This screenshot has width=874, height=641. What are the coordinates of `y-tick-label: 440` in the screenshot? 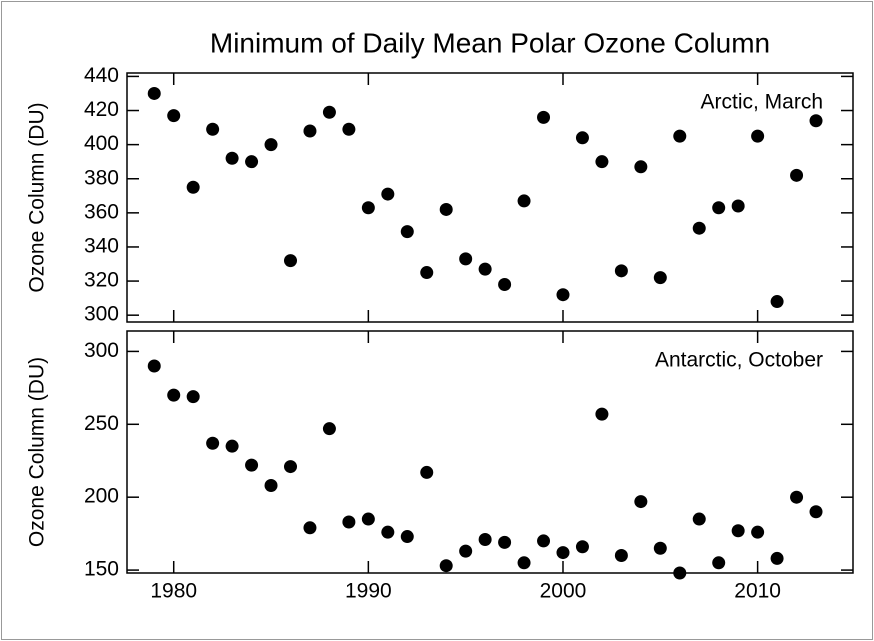 It's located at (101, 75).